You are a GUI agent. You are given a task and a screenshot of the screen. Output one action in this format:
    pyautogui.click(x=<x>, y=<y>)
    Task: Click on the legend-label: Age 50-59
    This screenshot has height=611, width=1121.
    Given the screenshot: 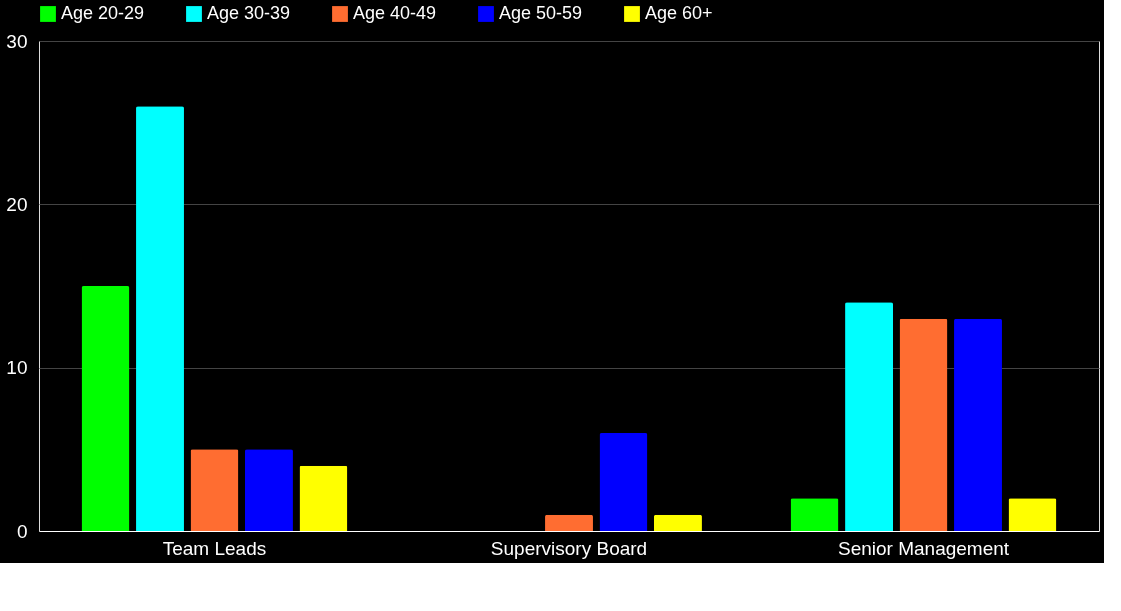 What is the action you would take?
    pyautogui.click(x=541, y=13)
    